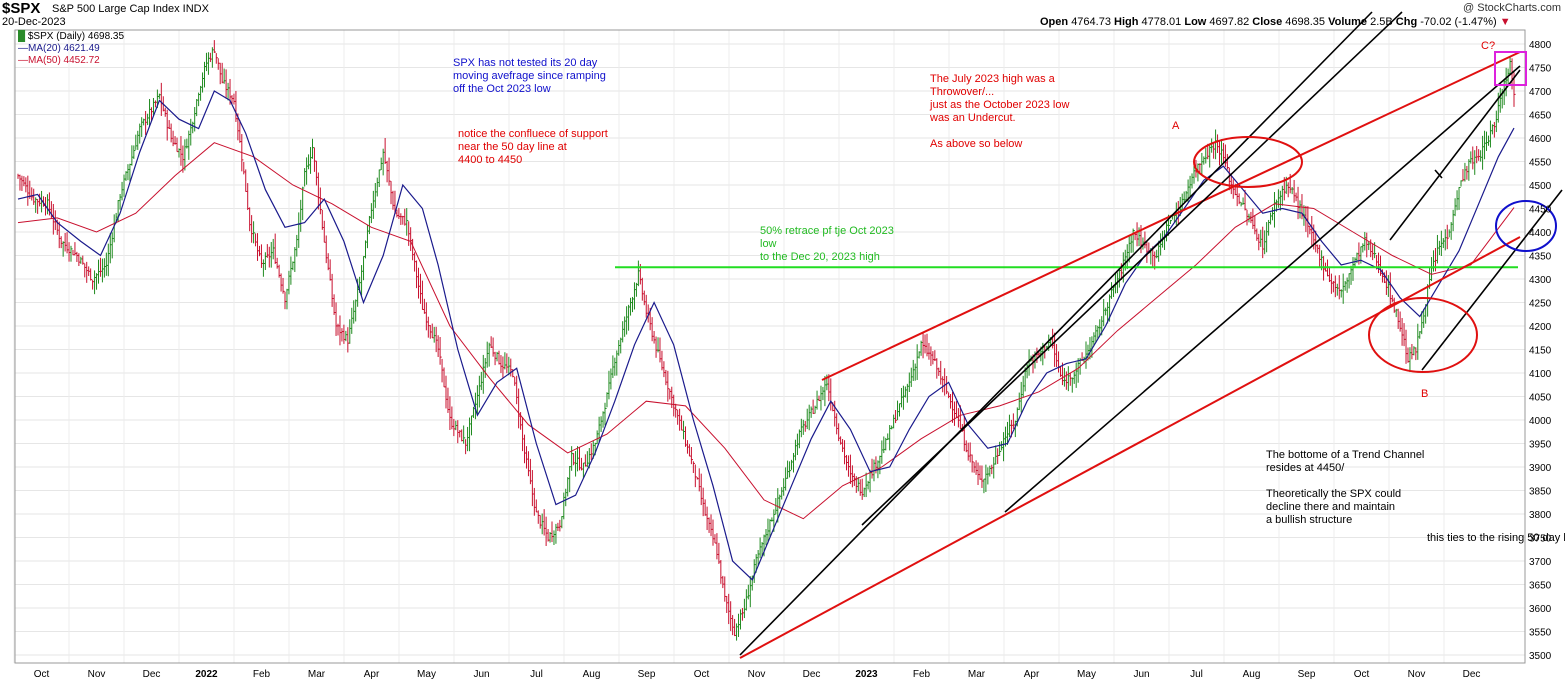 This screenshot has height=681, width=1565. Describe the element at coordinates (1540, 257) in the screenshot. I see `y-tick-label: 4350` at that location.